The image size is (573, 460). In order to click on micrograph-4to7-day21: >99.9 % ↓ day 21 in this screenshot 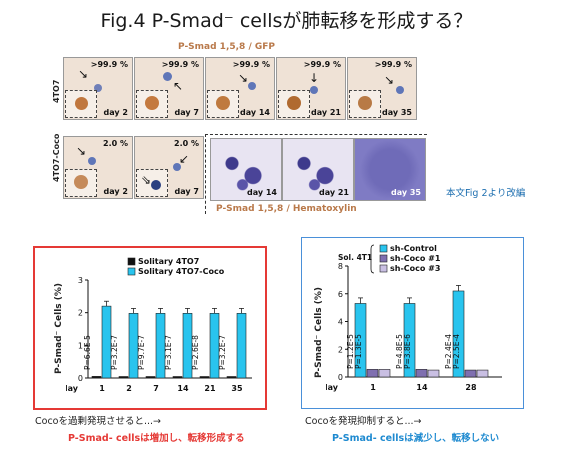, I will do `click(311, 88)`.